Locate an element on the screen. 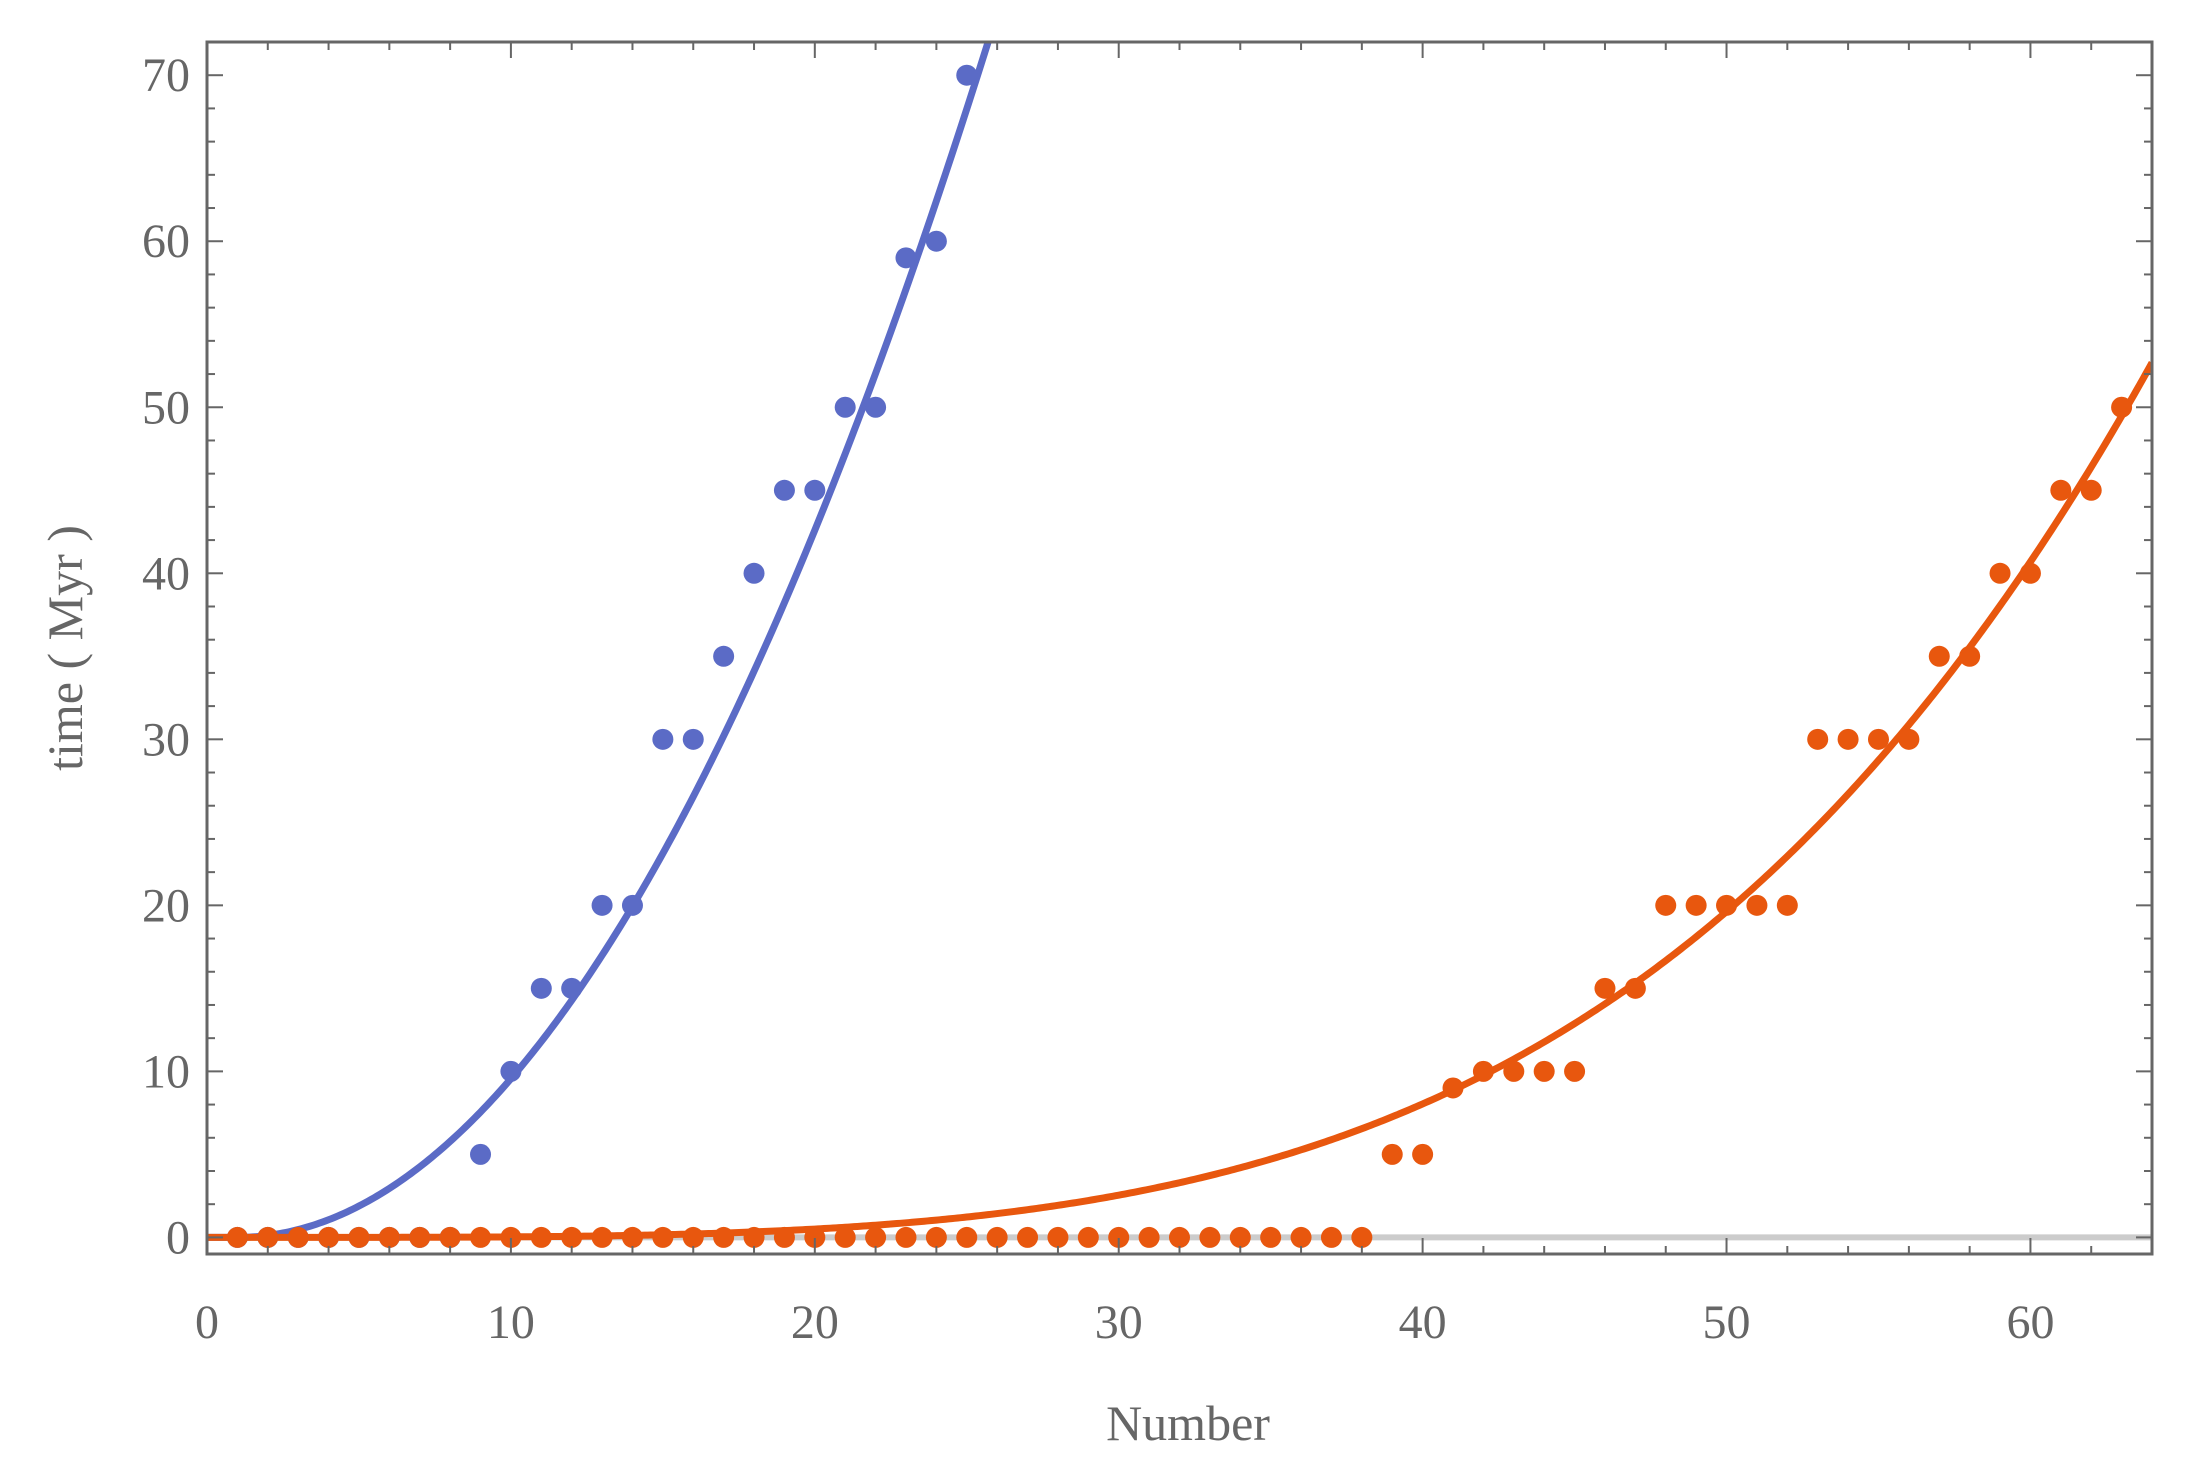  x-tick-label: 0 is located at coordinates (207, 1322).